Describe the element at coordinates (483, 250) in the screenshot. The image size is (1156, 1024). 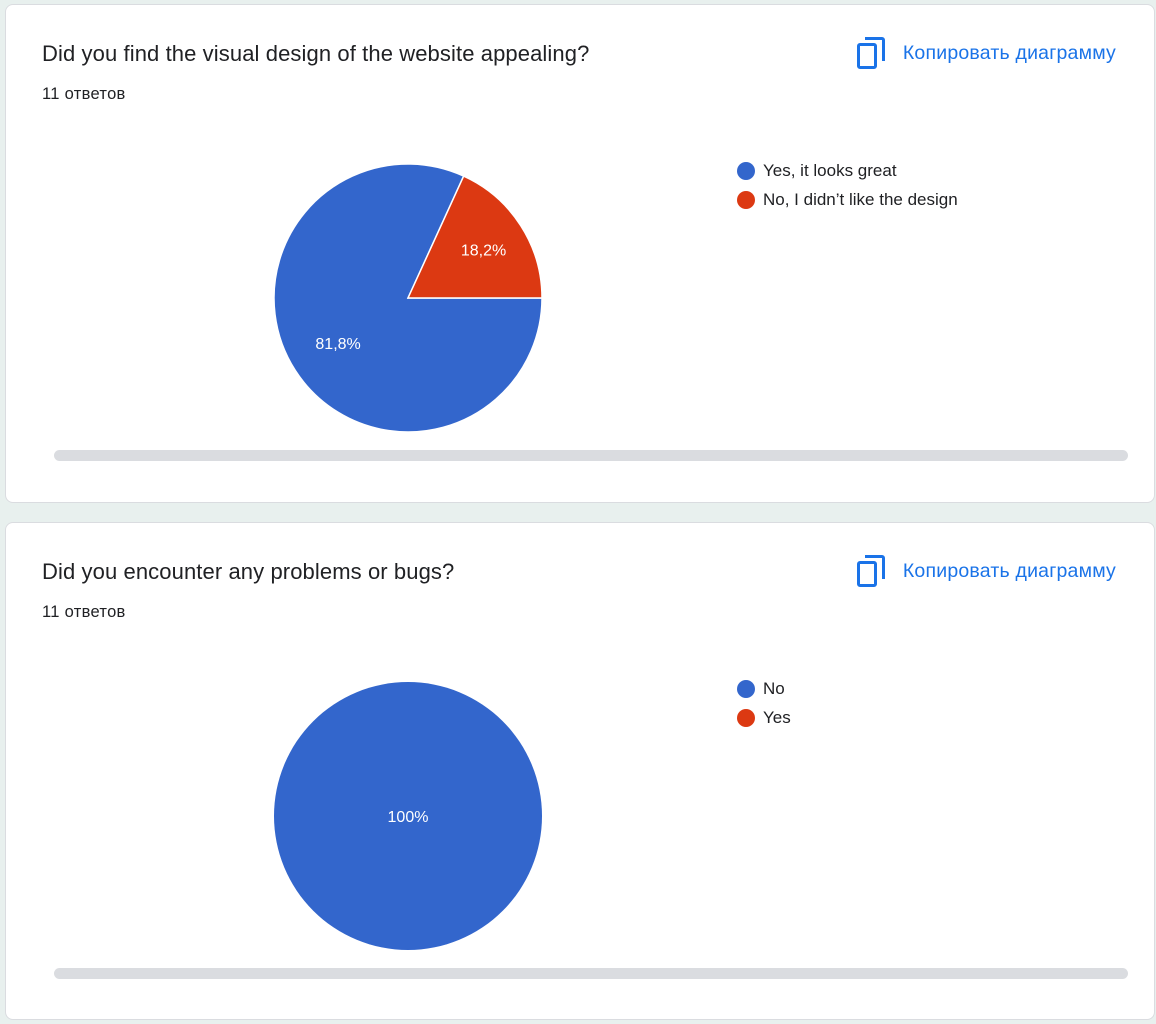
I see `pie-slice-label: 18,2%` at that location.